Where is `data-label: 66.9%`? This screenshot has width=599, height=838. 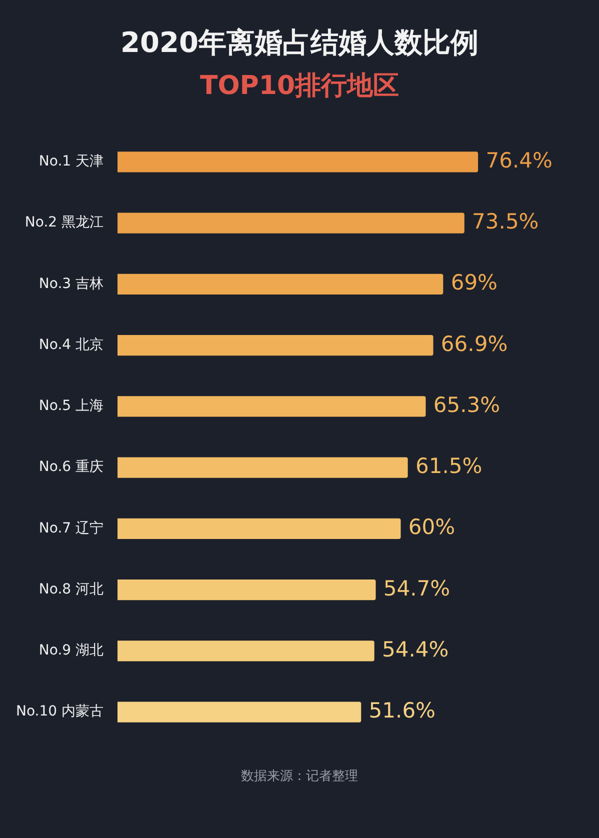
data-label: 66.9% is located at coordinates (474, 344).